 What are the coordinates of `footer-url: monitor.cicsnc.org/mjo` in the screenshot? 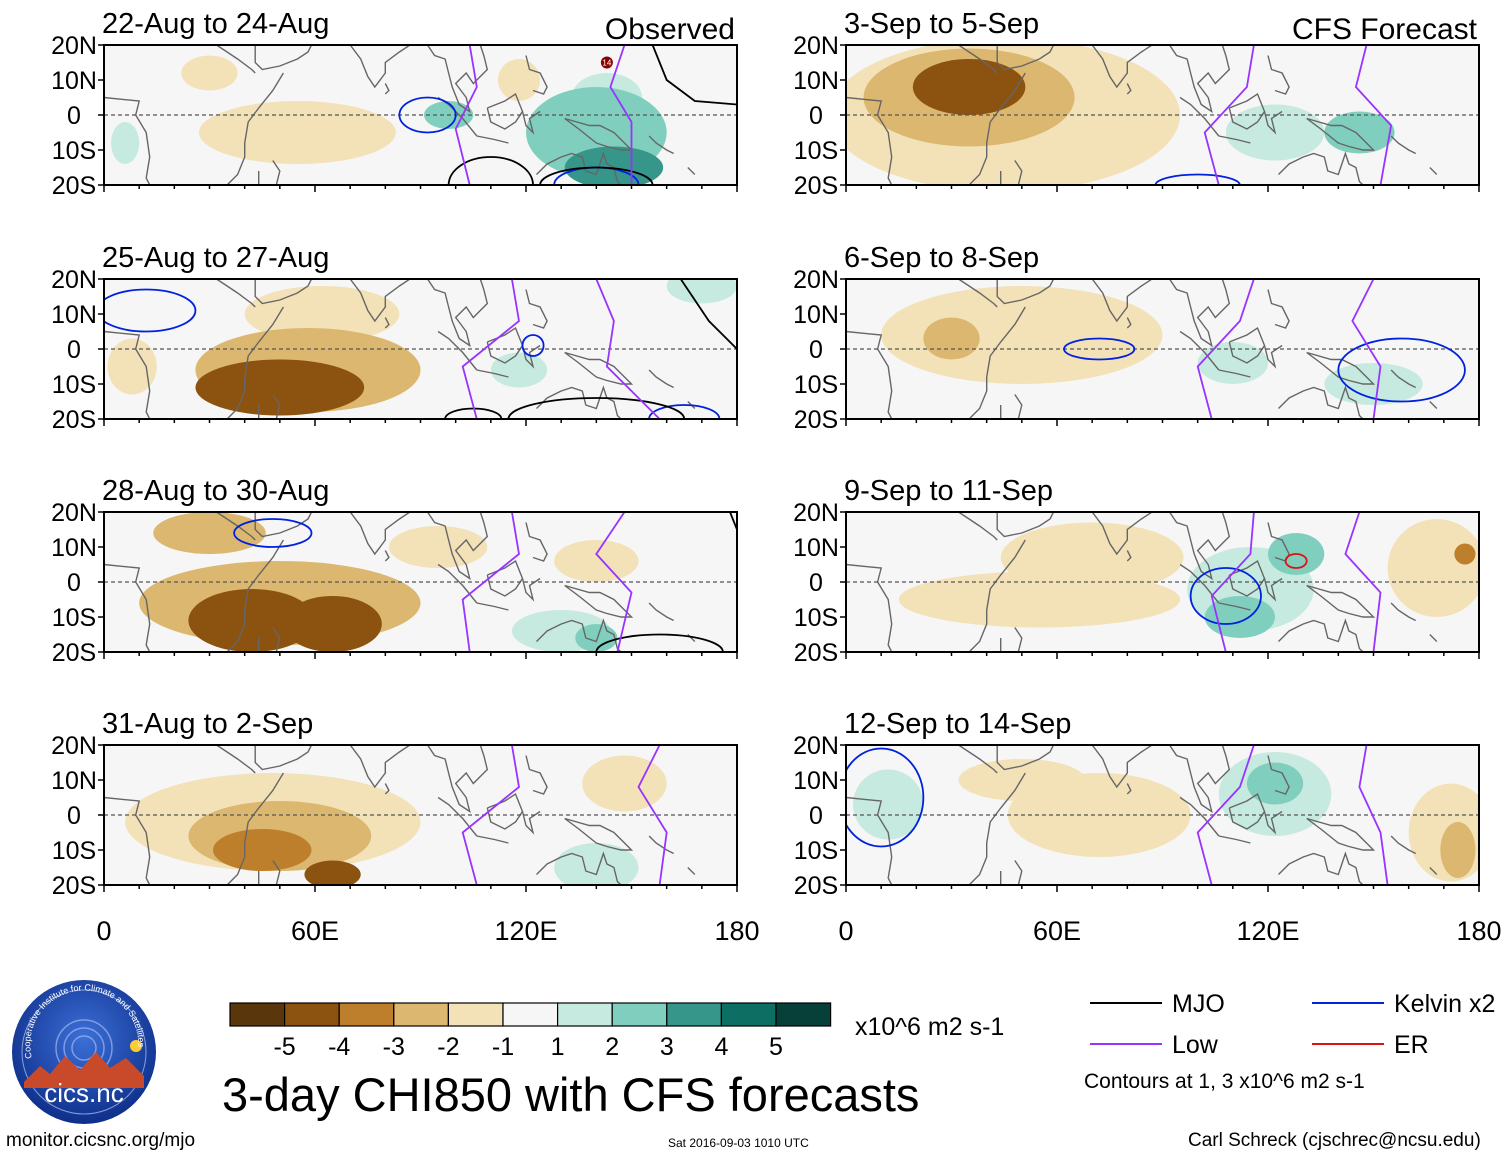 It's located at (101, 1140).